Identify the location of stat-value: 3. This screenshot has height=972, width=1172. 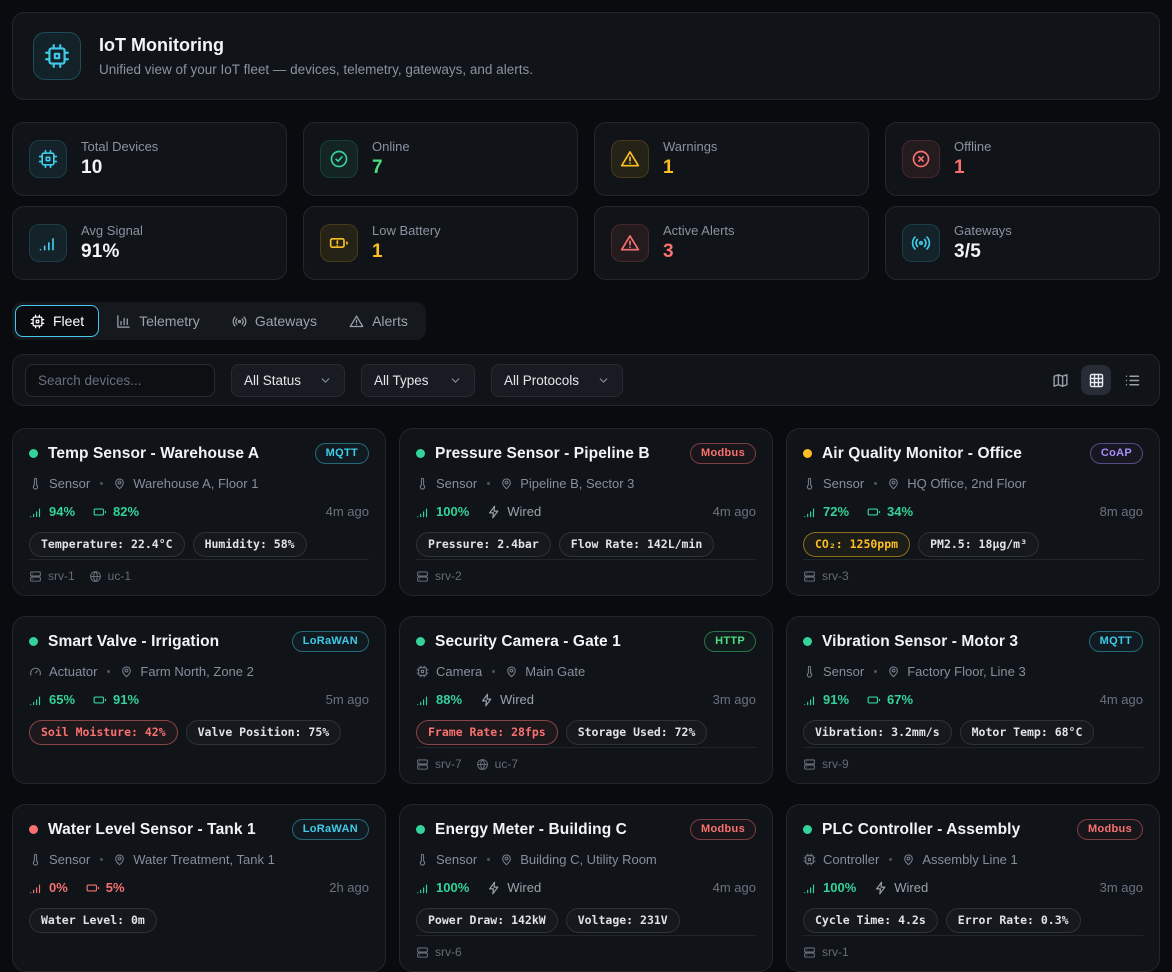
(668, 251).